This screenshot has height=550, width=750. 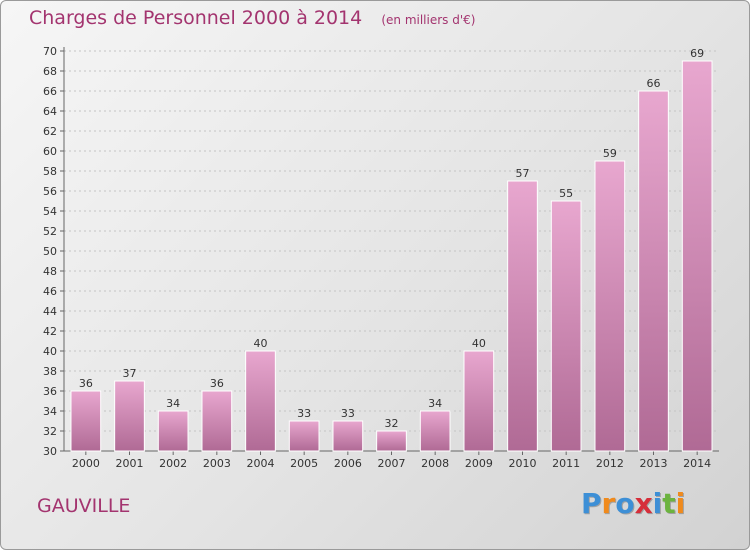 I want to click on x-tick-label: 2001, so click(x=130, y=463).